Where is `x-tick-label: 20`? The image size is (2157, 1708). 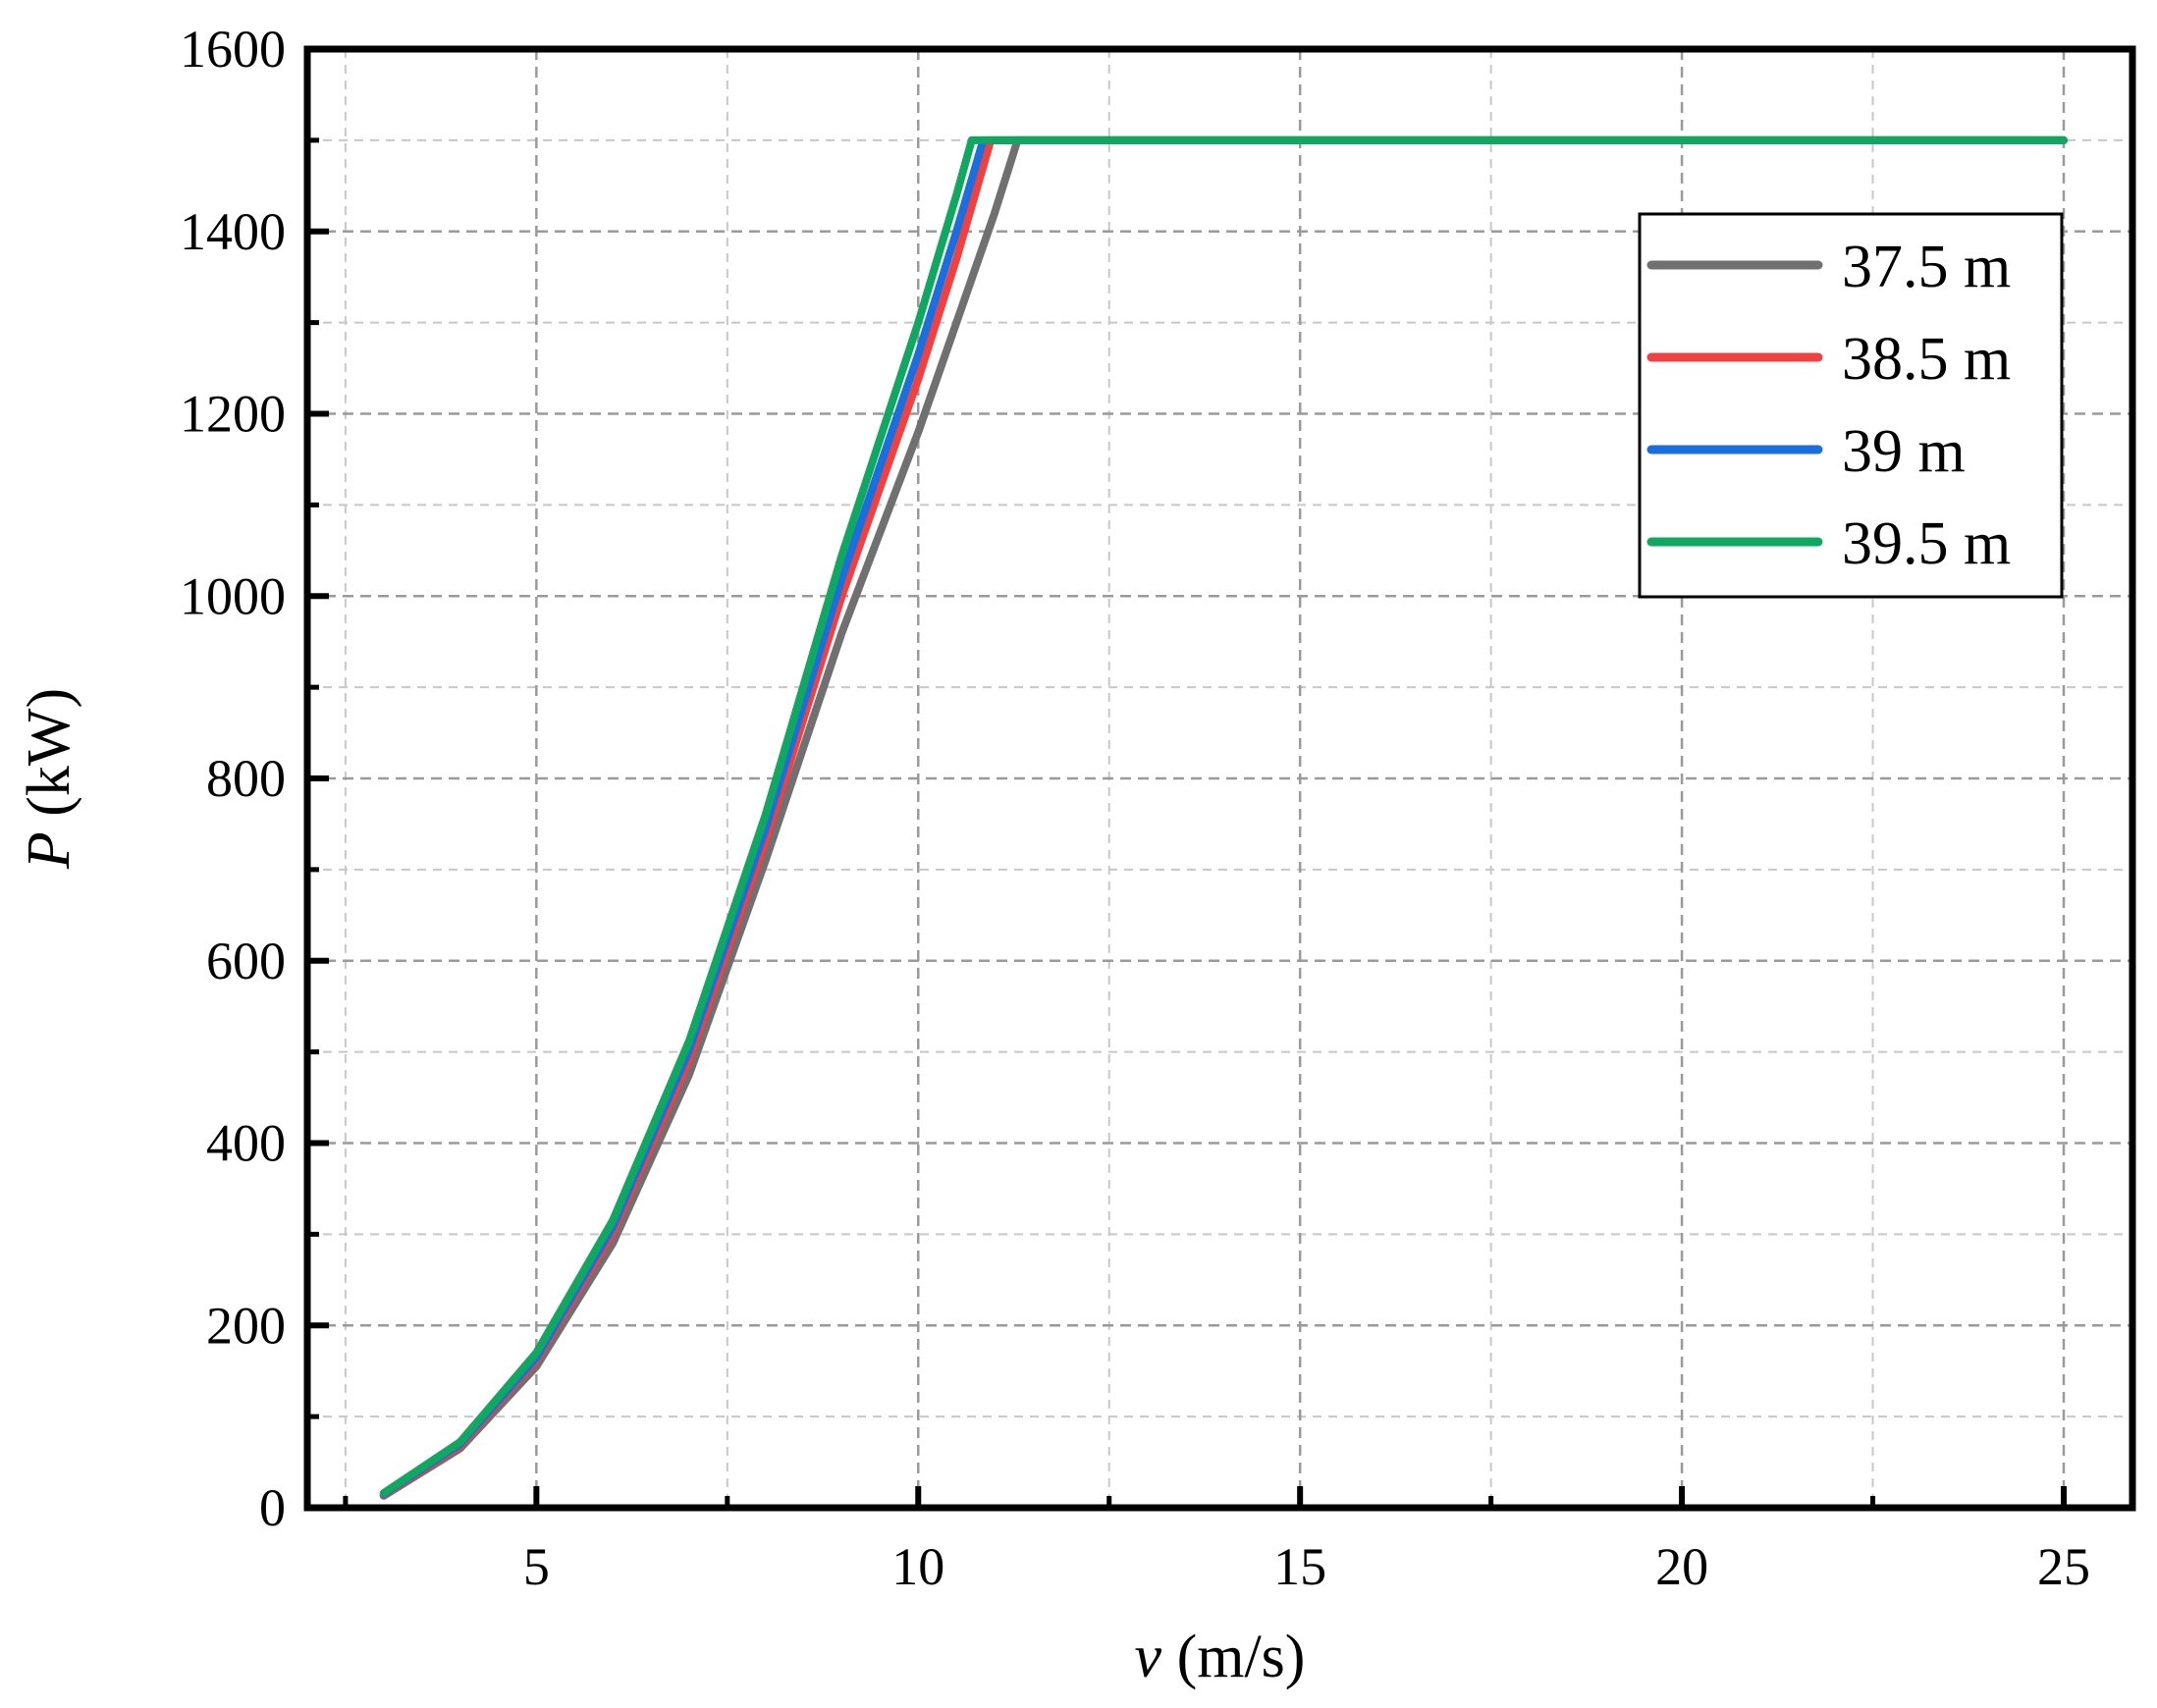 x-tick-label: 20 is located at coordinates (1681, 1567).